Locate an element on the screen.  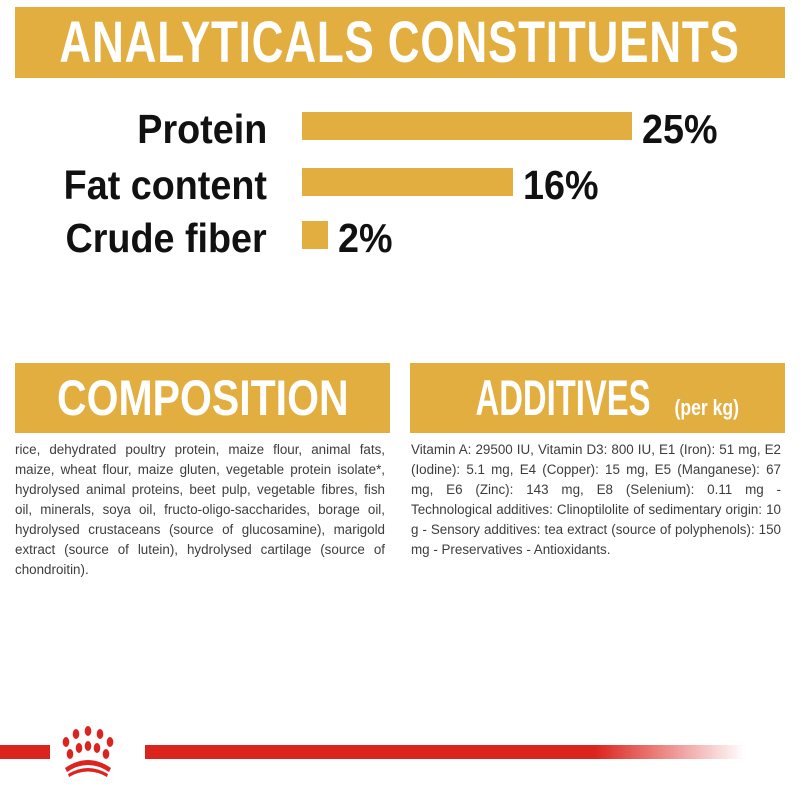
nutrient-label: Crude fiber is located at coordinates (166, 238).